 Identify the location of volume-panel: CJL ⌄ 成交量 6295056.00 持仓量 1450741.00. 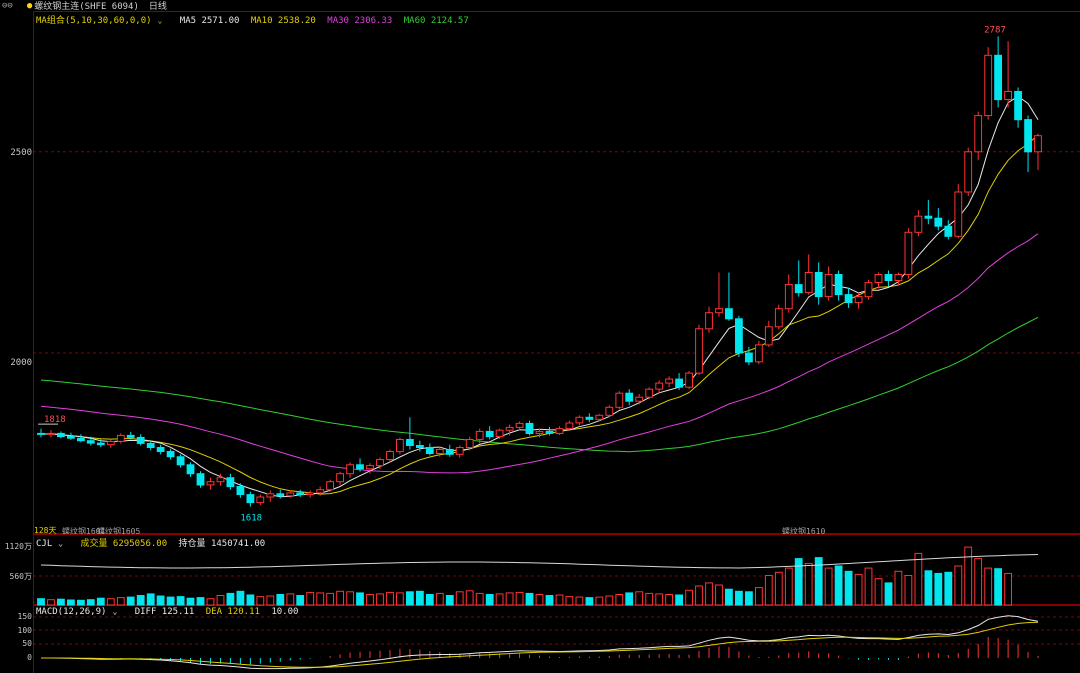
(556, 569).